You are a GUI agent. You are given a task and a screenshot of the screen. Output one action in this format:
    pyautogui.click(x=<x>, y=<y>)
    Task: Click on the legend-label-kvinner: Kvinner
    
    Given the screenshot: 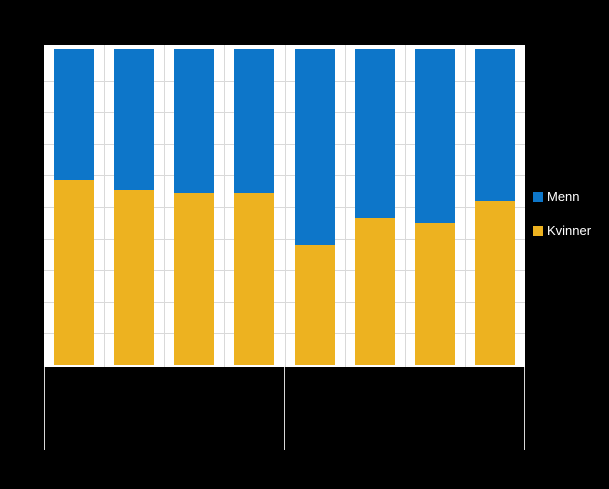 What is the action you would take?
    pyautogui.click(x=569, y=230)
    